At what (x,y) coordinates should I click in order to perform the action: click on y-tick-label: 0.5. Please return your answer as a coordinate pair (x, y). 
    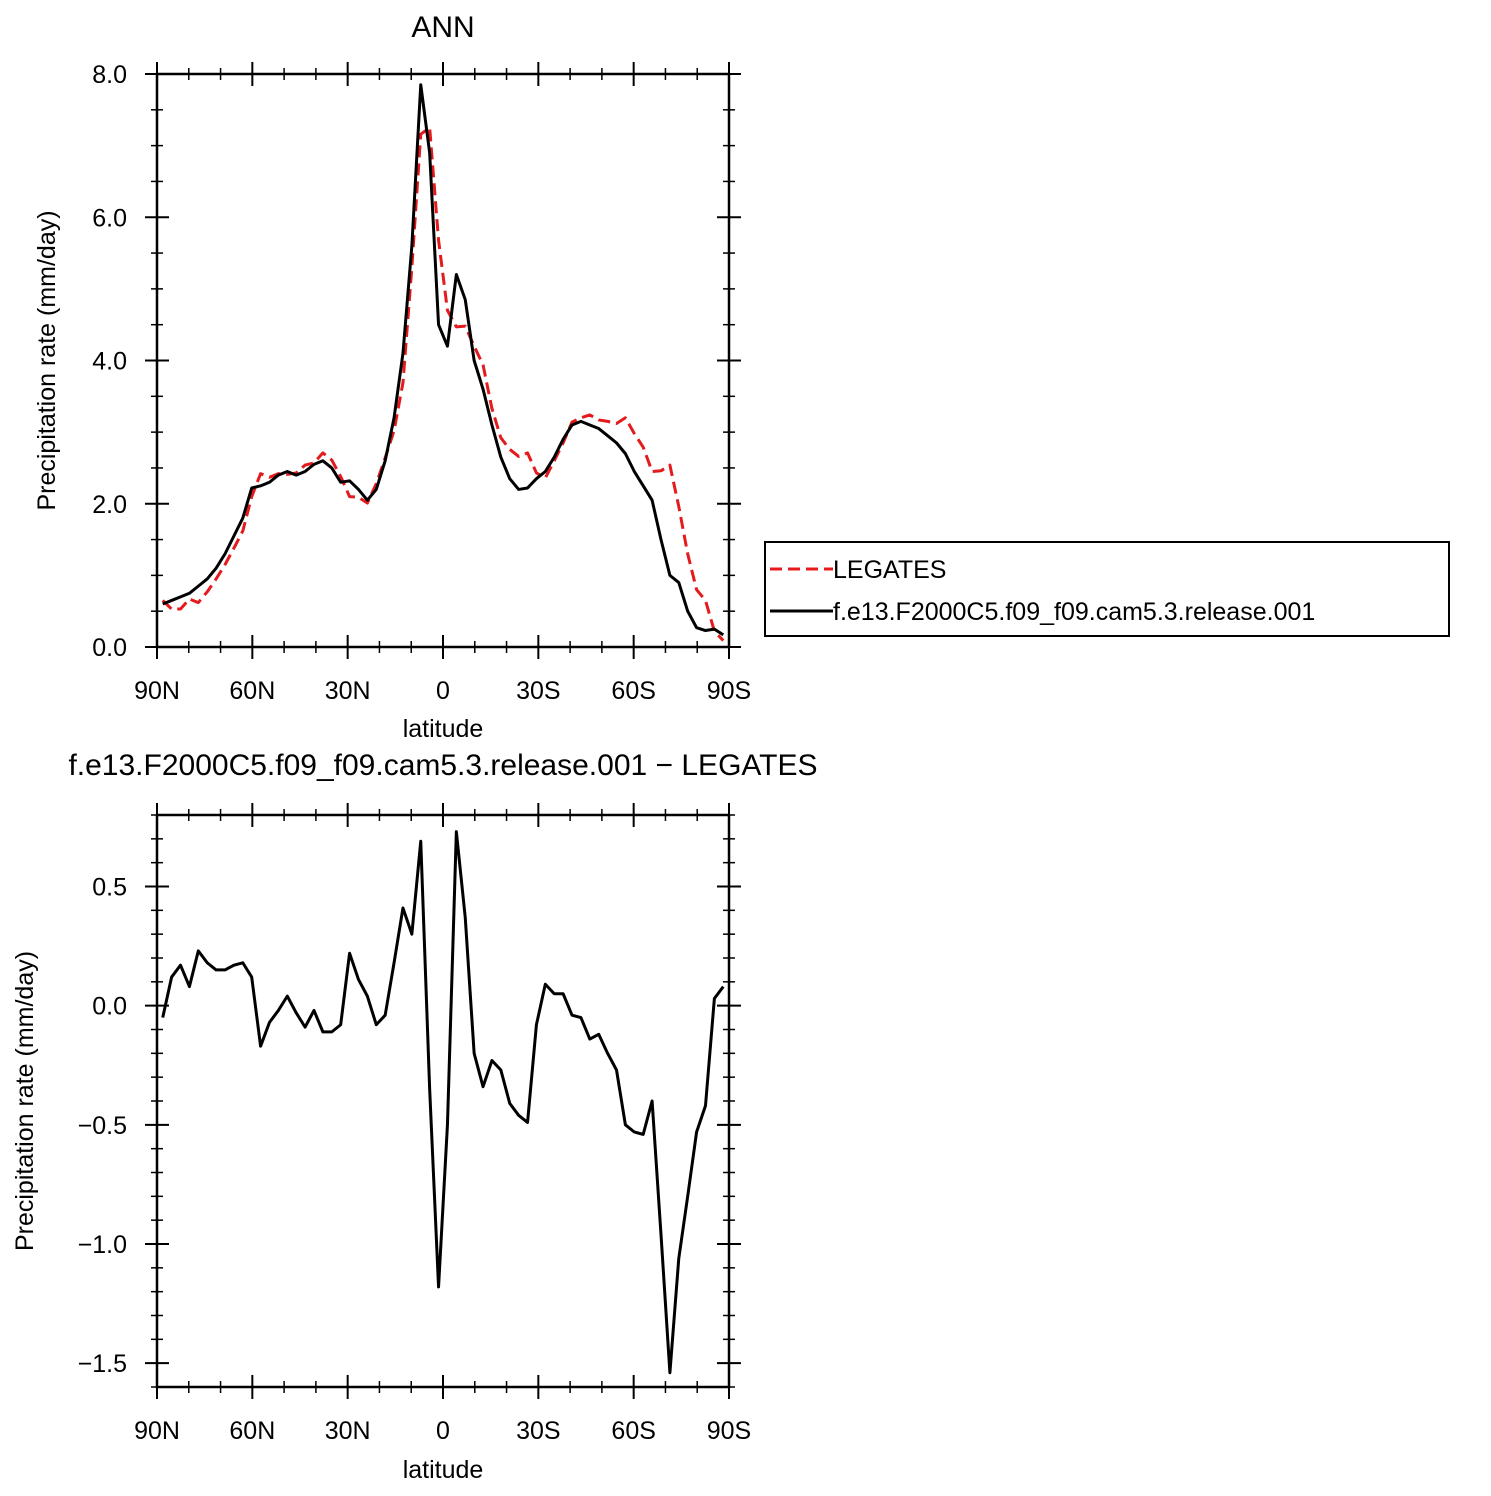
    Looking at the image, I should click on (109, 888).